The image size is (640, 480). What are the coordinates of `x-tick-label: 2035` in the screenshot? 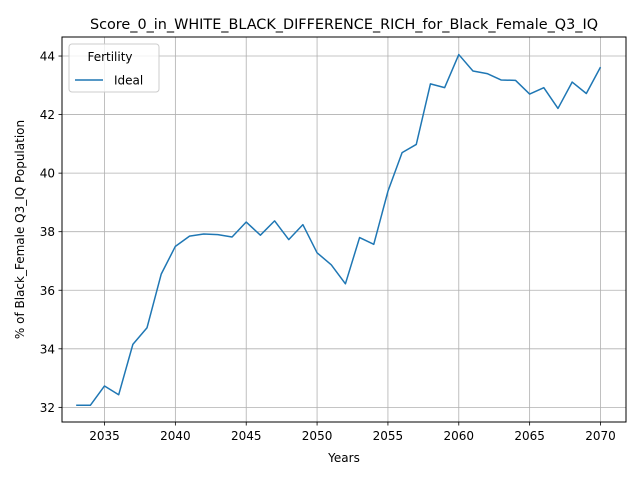 It's located at (104, 436).